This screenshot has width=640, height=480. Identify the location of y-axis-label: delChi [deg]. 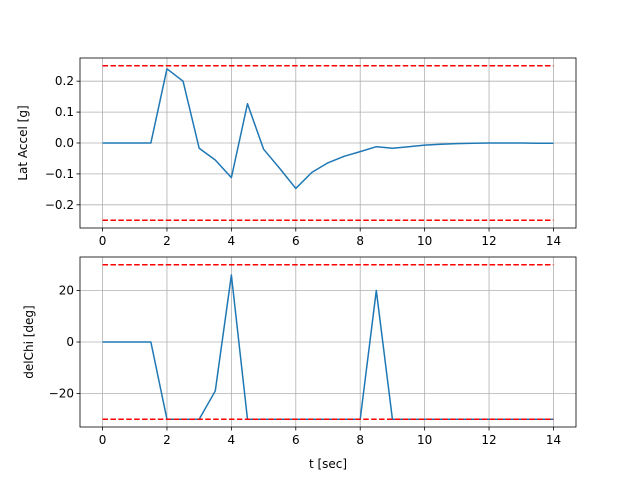
(29, 341).